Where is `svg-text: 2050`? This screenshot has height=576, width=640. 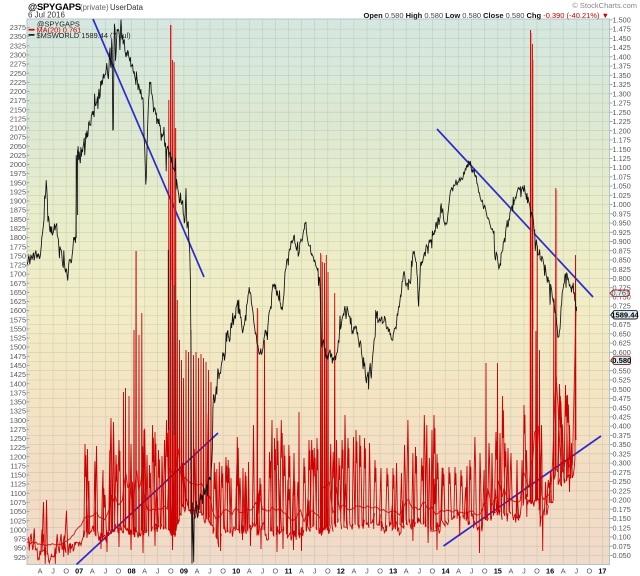
svg-text: 2050 is located at coordinates (18, 146).